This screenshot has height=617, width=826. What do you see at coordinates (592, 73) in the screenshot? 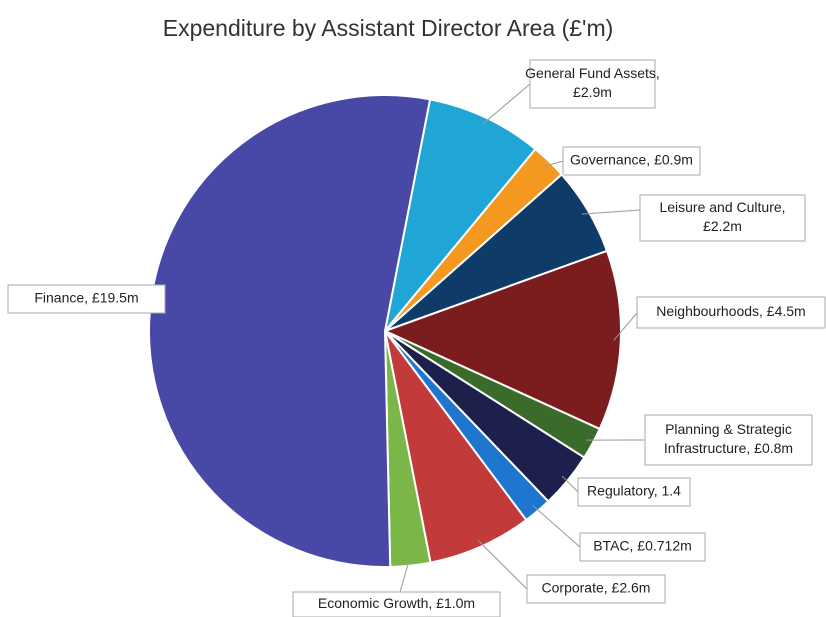
I see `data-label: General Fund Assets,` at bounding box center [592, 73].